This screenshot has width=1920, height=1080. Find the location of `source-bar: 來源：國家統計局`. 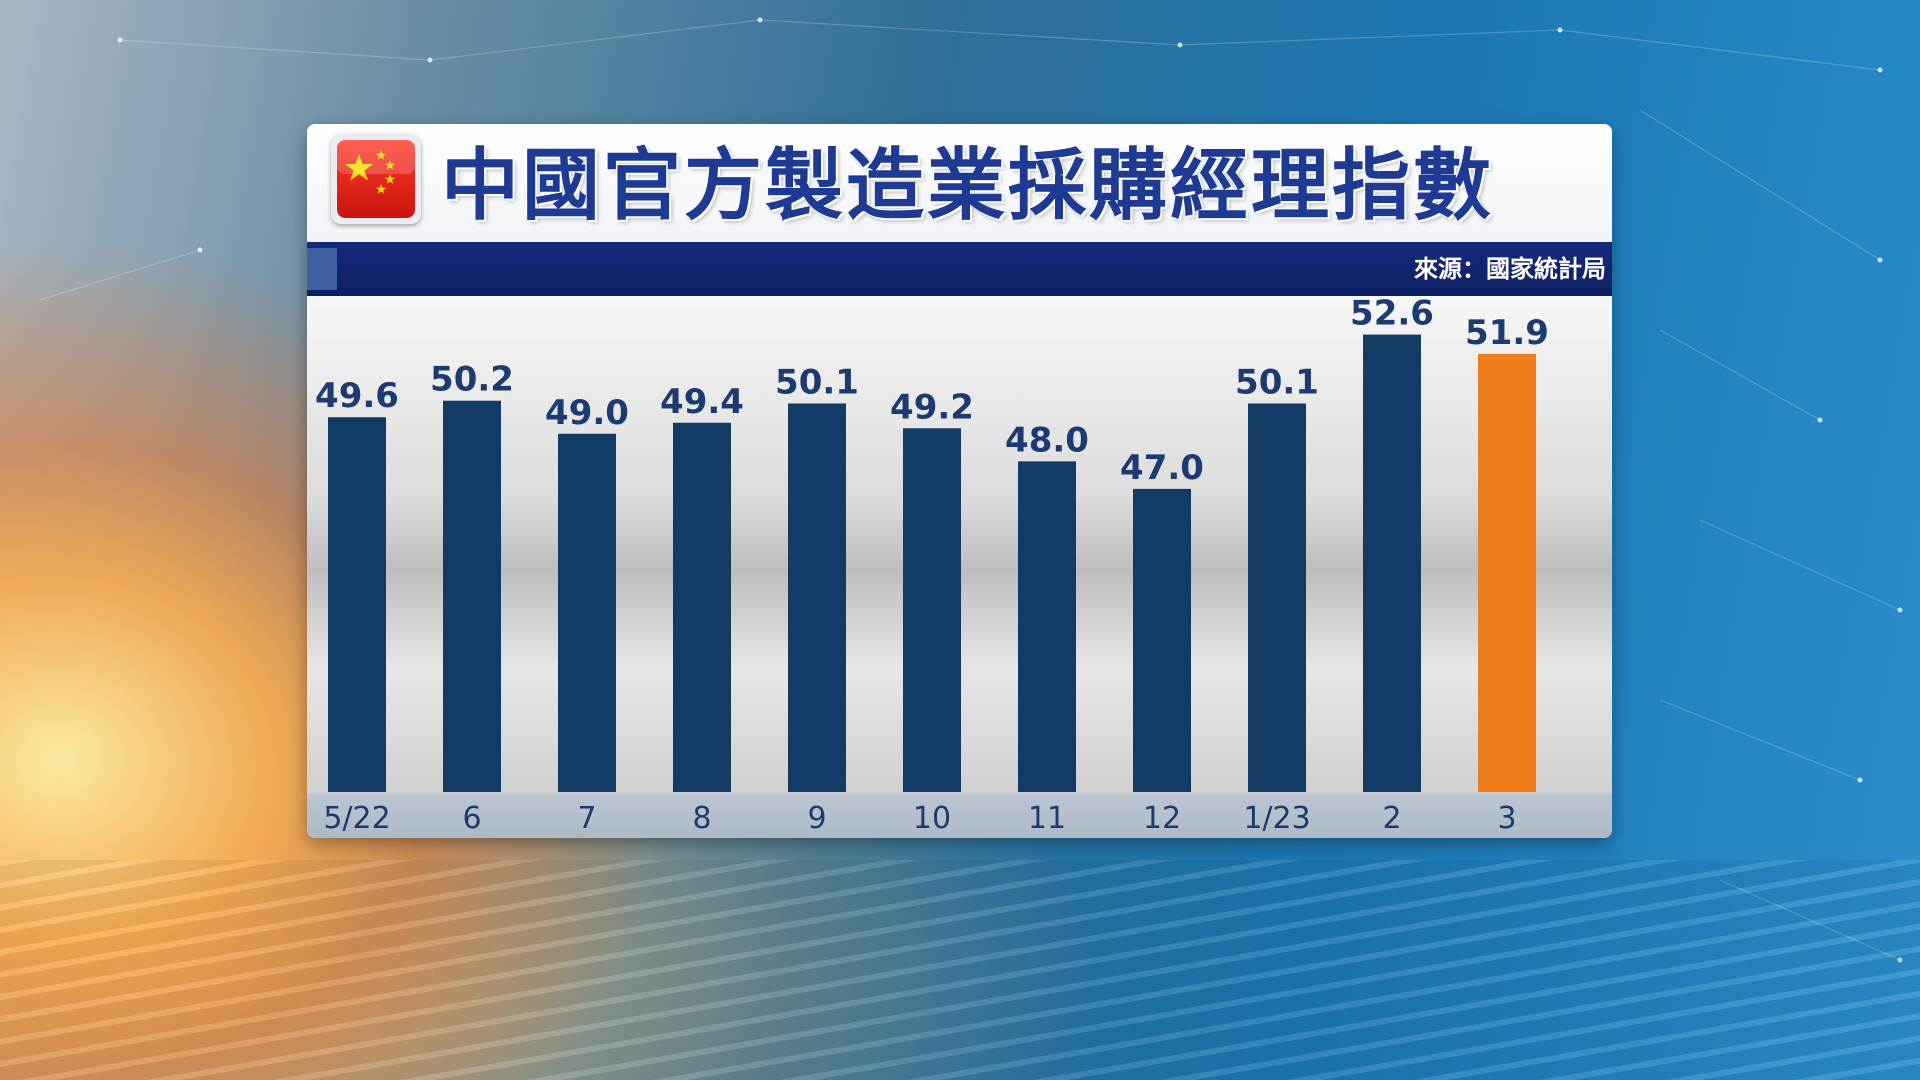

source-bar: 來源：國家統計局 is located at coordinates (959, 269).